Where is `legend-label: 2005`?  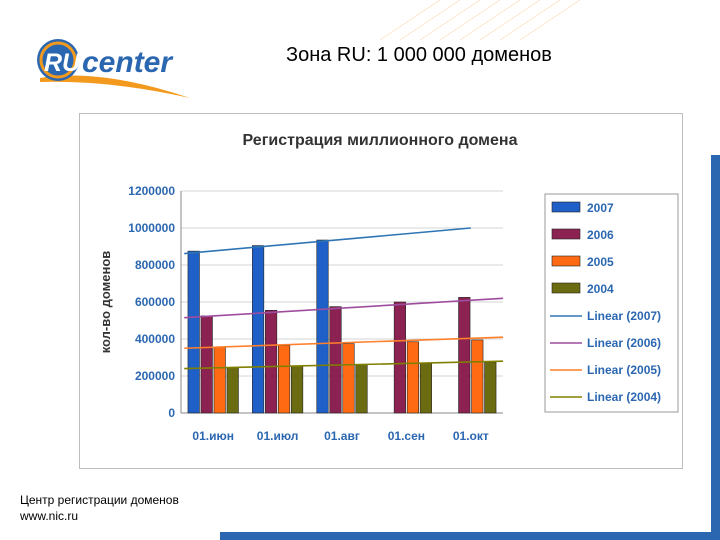
legend-label: 2005 is located at coordinates (600, 262).